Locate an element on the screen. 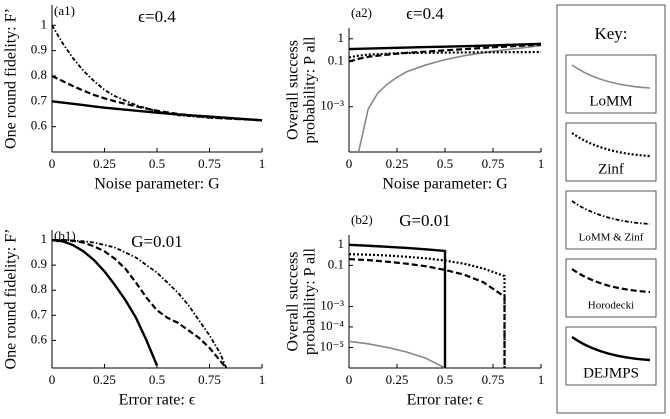 The width and height of the screenshot is (670, 419). panel-label: (b2) is located at coordinates (362, 219).